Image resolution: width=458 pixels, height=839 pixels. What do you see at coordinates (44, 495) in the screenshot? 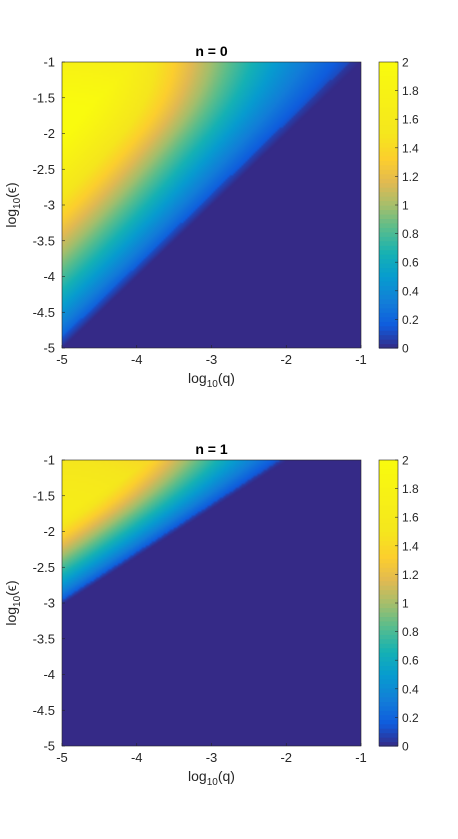
I see `y-tick-label: -1.5` at bounding box center [44, 495].